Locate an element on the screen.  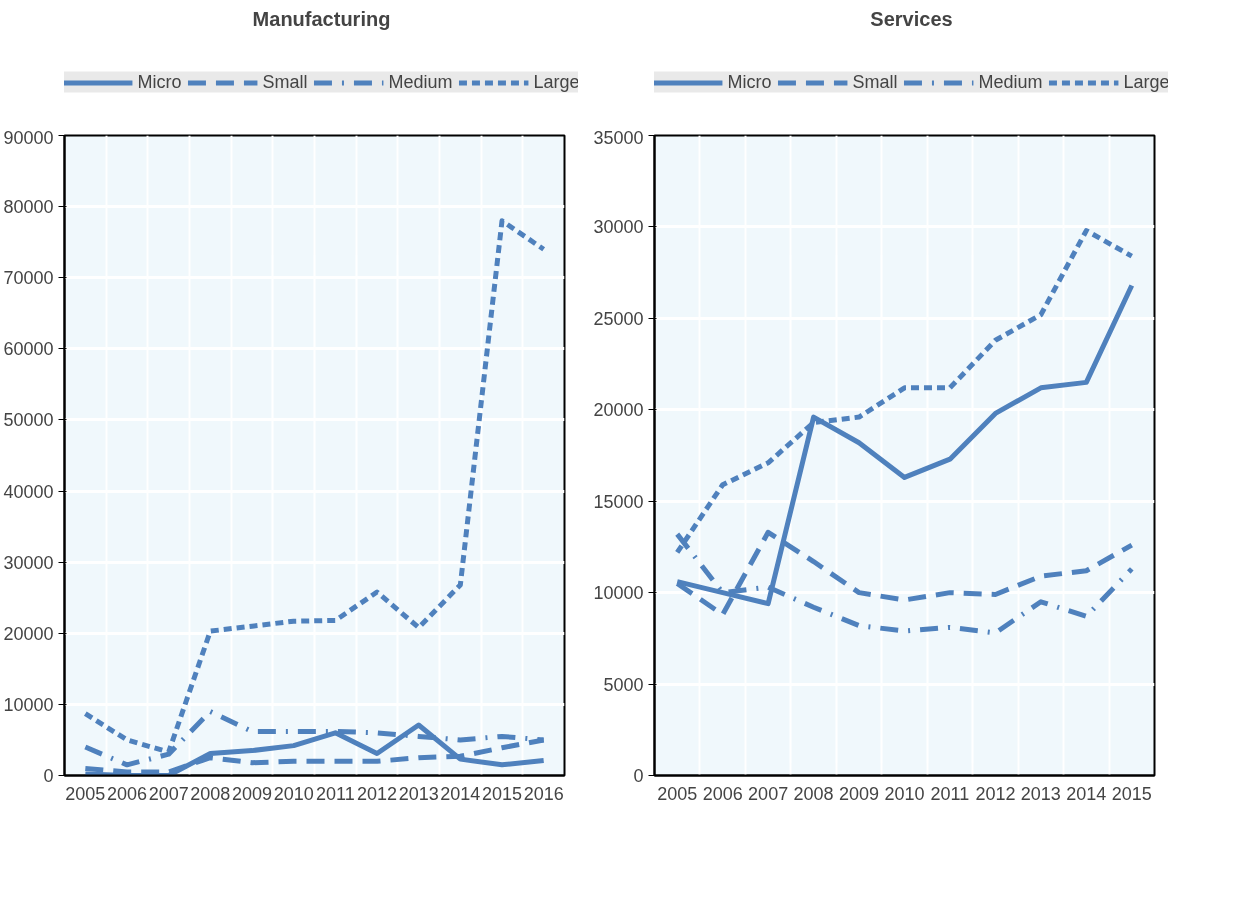
y-tick-label: 80000 is located at coordinates (28, 207).